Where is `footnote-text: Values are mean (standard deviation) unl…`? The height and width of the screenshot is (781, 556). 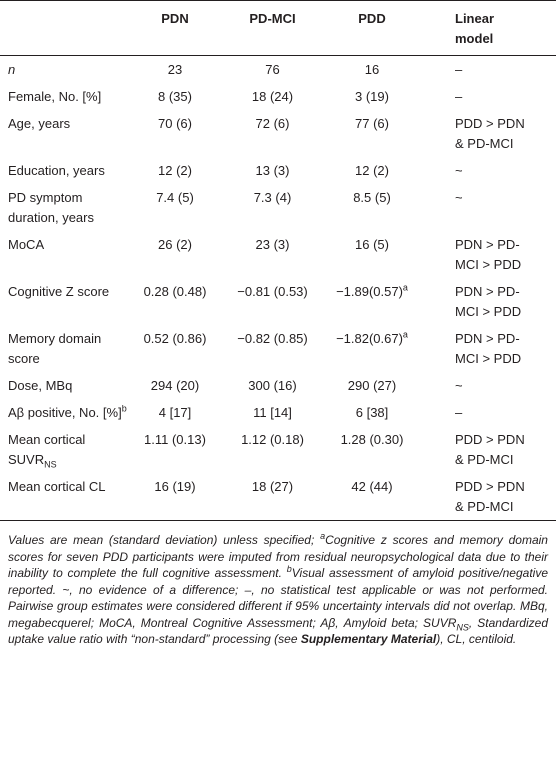 footnote-text: Values are mean (standard deviation) unl… is located at coordinates (164, 540).